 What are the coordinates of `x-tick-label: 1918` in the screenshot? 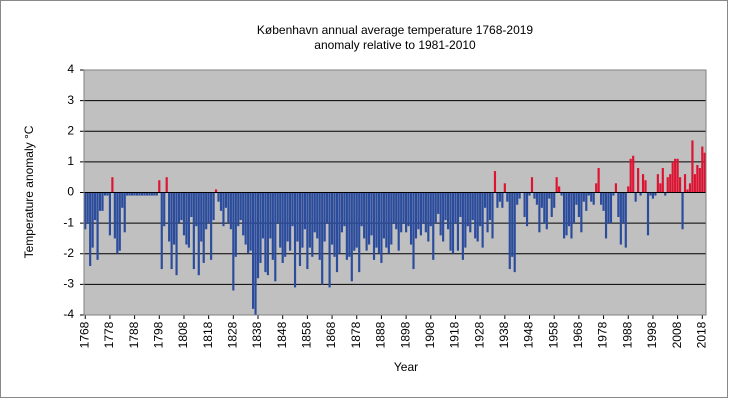 It's located at (455, 334).